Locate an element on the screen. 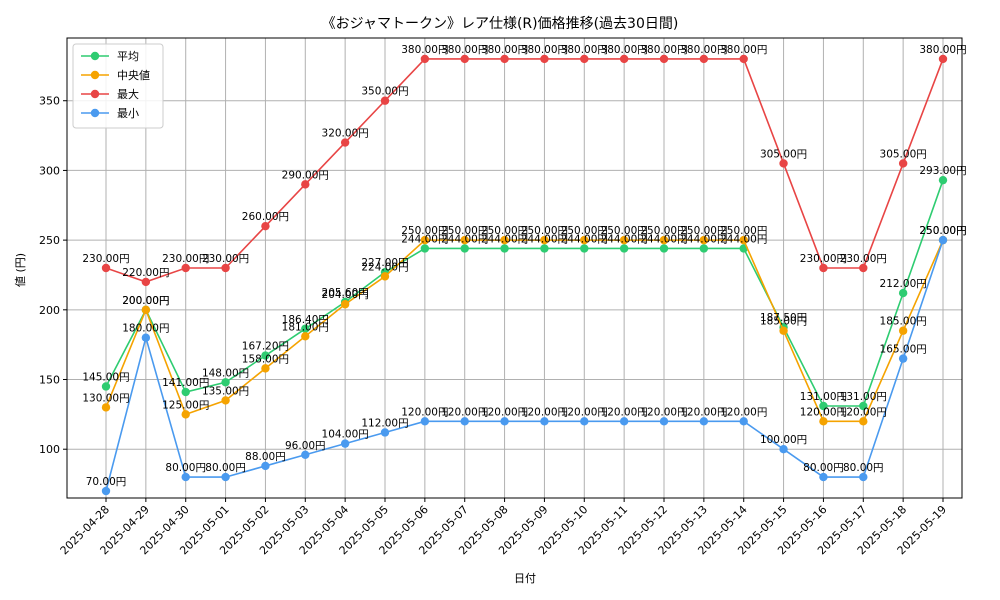 The width and height of the screenshot is (1000, 600). data-label: 204.00円 is located at coordinates (345, 295).